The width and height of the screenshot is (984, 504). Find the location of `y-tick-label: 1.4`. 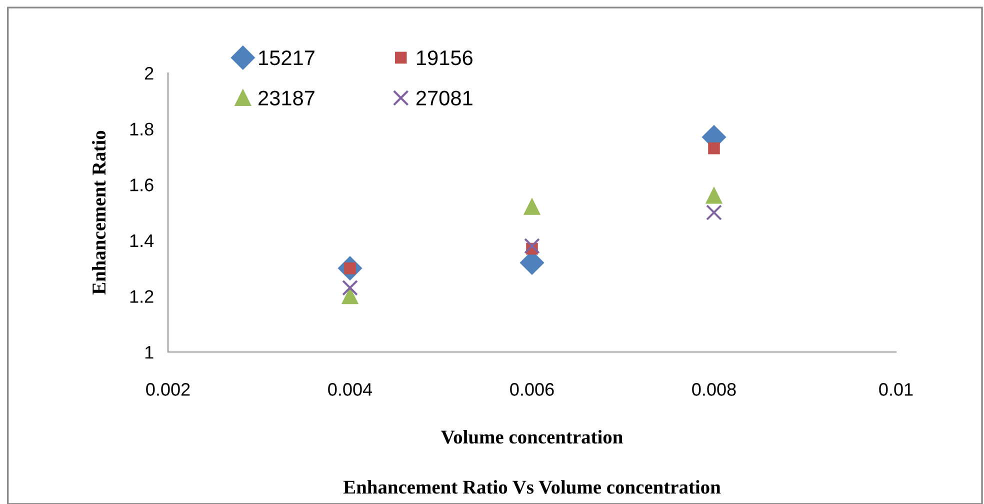

y-tick-label: 1.4 is located at coordinates (142, 240).